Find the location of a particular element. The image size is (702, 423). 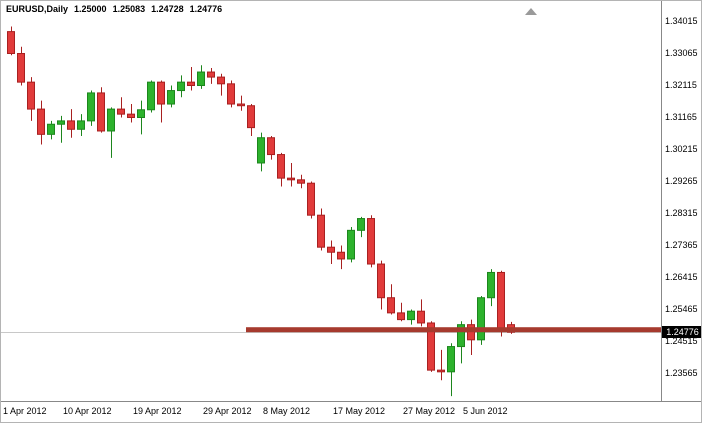

y-axis-label: 1.32115 is located at coordinates (681, 85).